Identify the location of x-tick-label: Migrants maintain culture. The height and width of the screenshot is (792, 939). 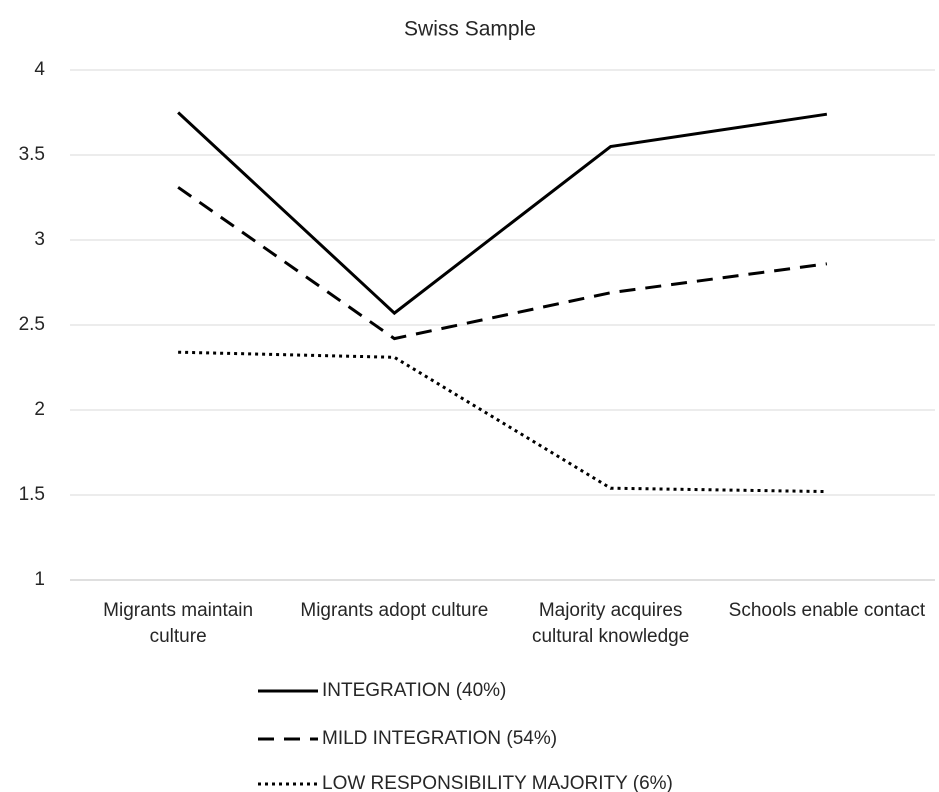
(178, 623).